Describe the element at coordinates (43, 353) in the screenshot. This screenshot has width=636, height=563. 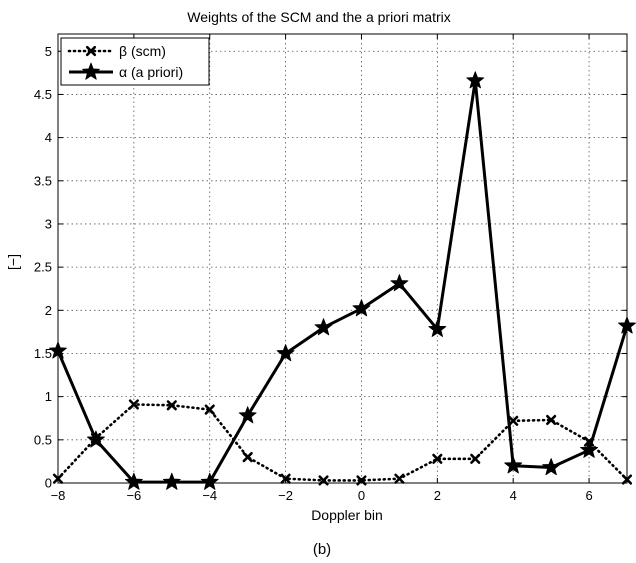
I see `y-tick-label: 1.5` at that location.